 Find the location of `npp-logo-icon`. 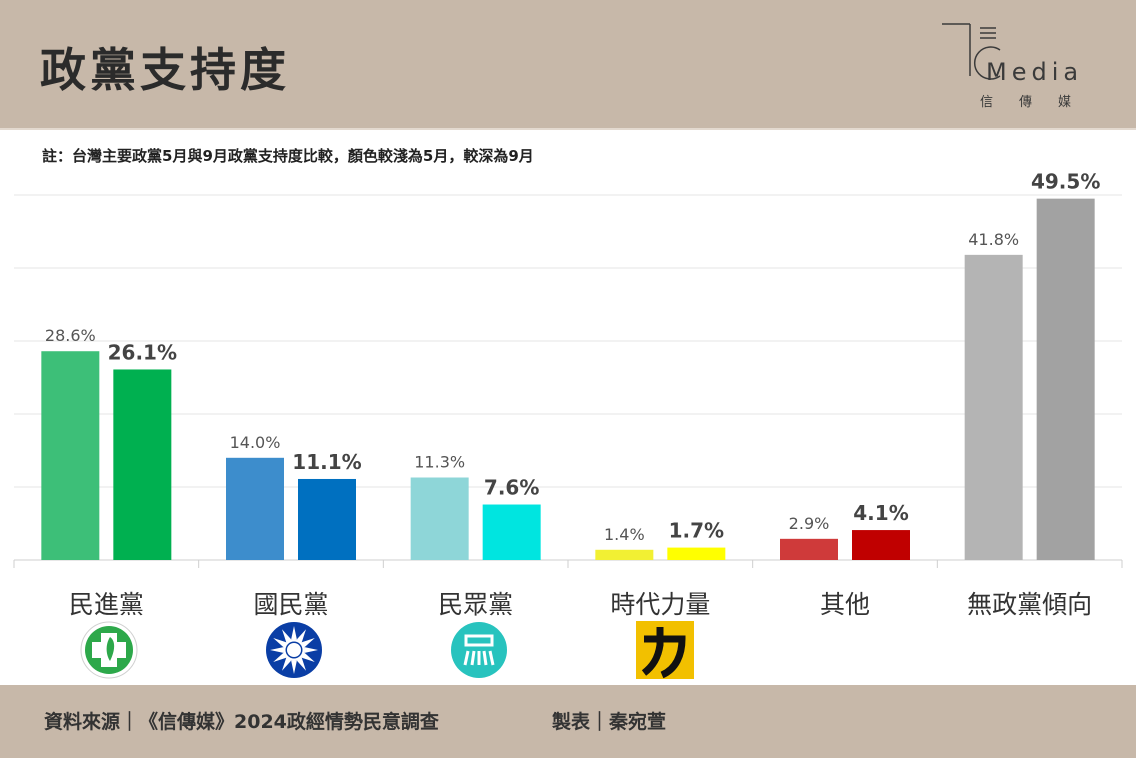

npp-logo-icon is located at coordinates (665, 650).